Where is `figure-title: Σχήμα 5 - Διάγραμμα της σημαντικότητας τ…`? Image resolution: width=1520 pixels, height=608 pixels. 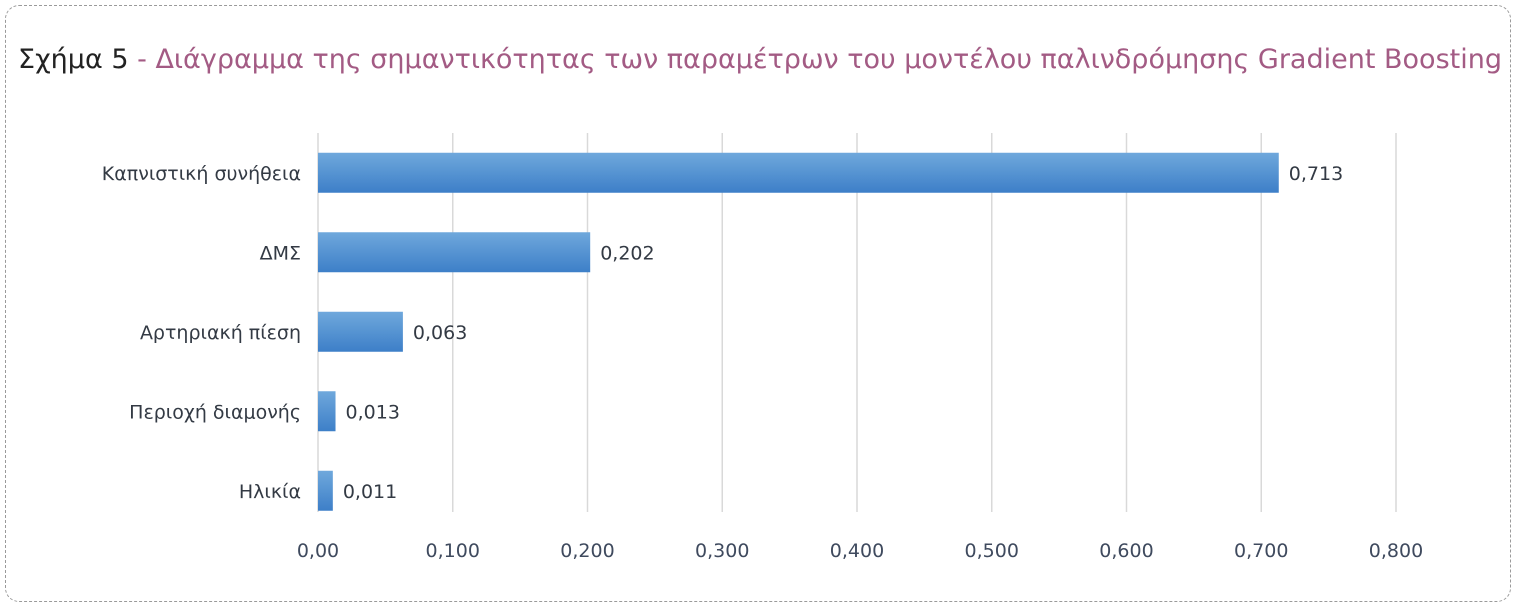
figure-title: Σχήμα 5 - Διάγραμμα της σημαντικότητας τ… is located at coordinates (760, 59).